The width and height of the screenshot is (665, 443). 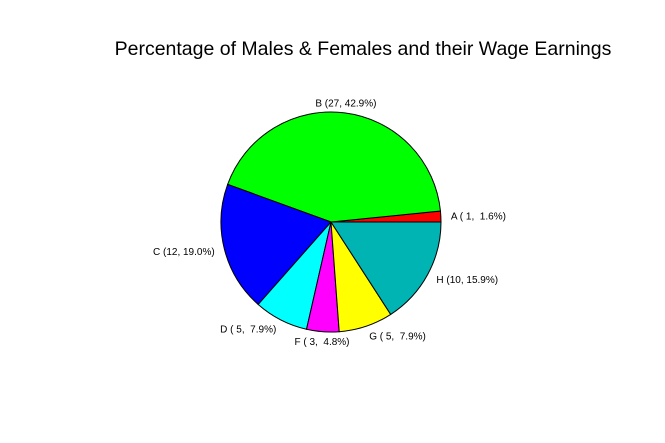 I want to click on pie-slice-b, so click(x=333, y=167).